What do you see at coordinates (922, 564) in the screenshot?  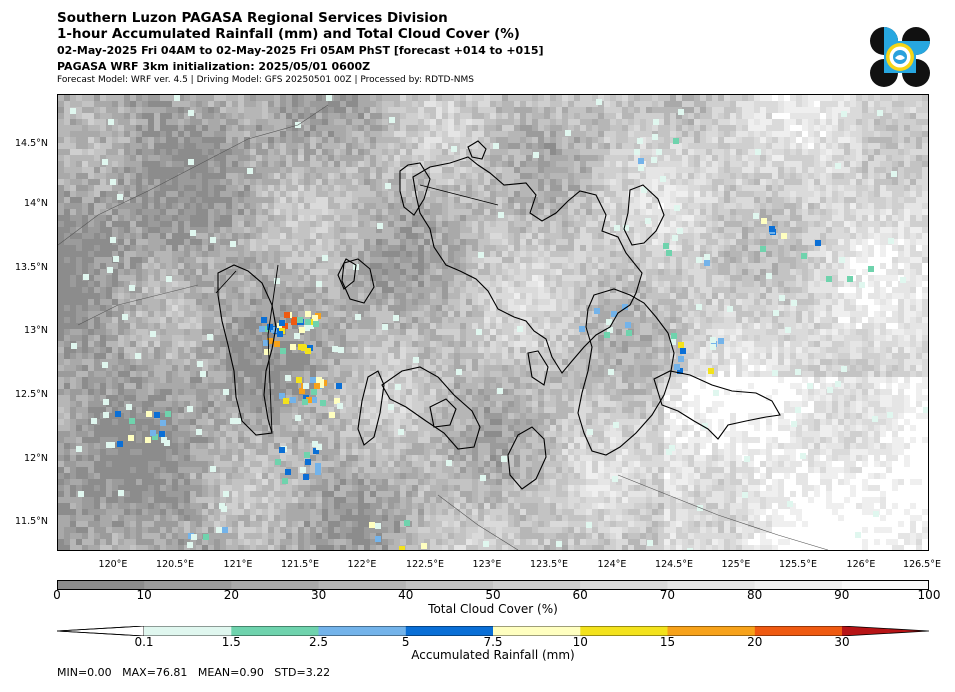 I see `lon-tick-126-5: 126.5°E` at bounding box center [922, 564].